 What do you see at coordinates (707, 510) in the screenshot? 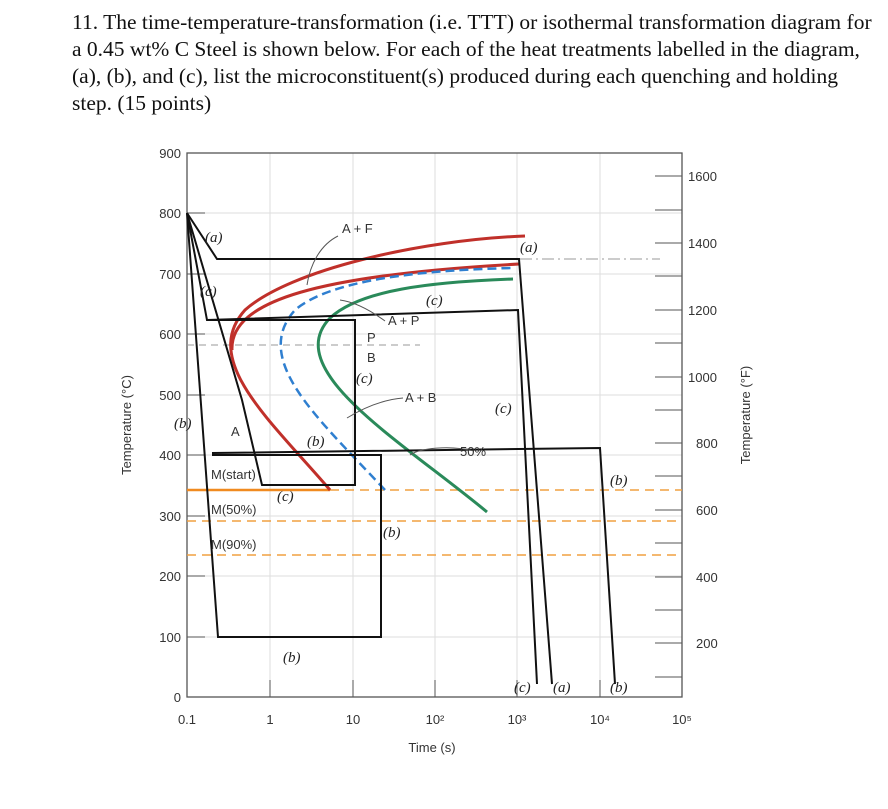
I see `y-right-tick: 600` at bounding box center [707, 510].